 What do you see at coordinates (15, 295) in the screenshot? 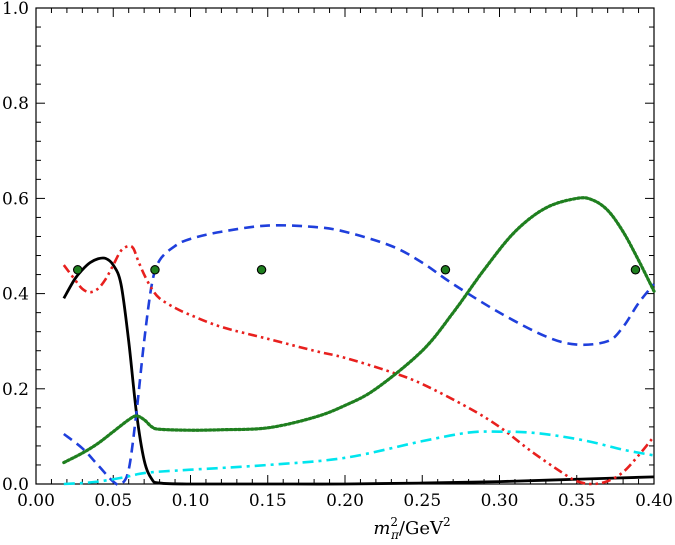
I see `y-tick-label: 0.4` at bounding box center [15, 295].